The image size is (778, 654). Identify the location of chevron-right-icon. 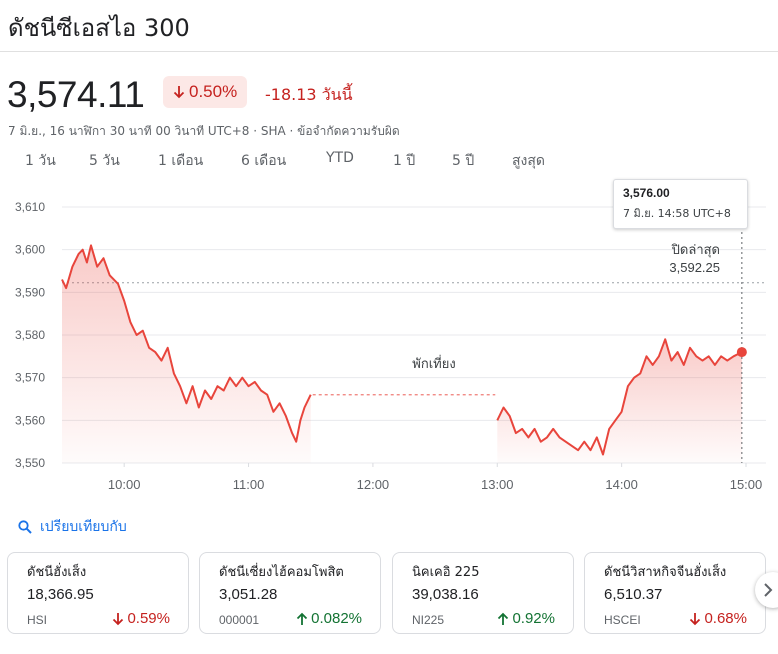
(768, 590).